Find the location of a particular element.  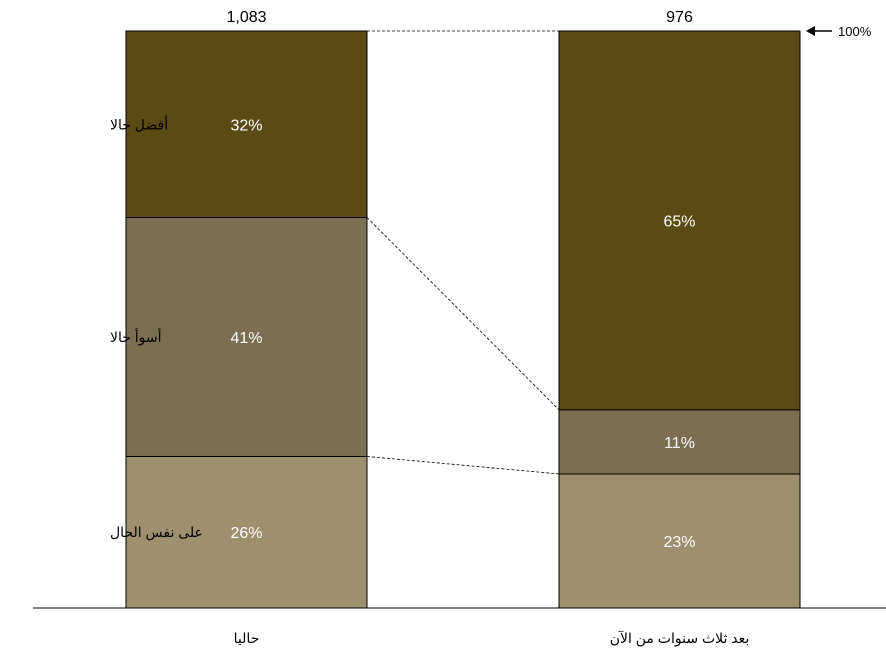

category-labels: حاليا بعد ثلاث سنوات من الآن is located at coordinates (492, 638).